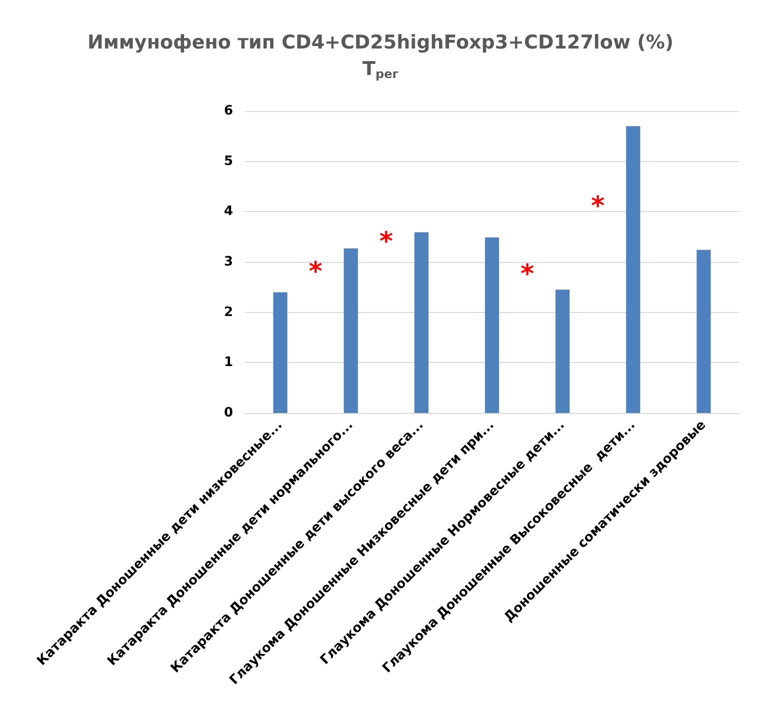  What do you see at coordinates (228, 262) in the screenshot?
I see `y-tick-label: 3` at bounding box center [228, 262].